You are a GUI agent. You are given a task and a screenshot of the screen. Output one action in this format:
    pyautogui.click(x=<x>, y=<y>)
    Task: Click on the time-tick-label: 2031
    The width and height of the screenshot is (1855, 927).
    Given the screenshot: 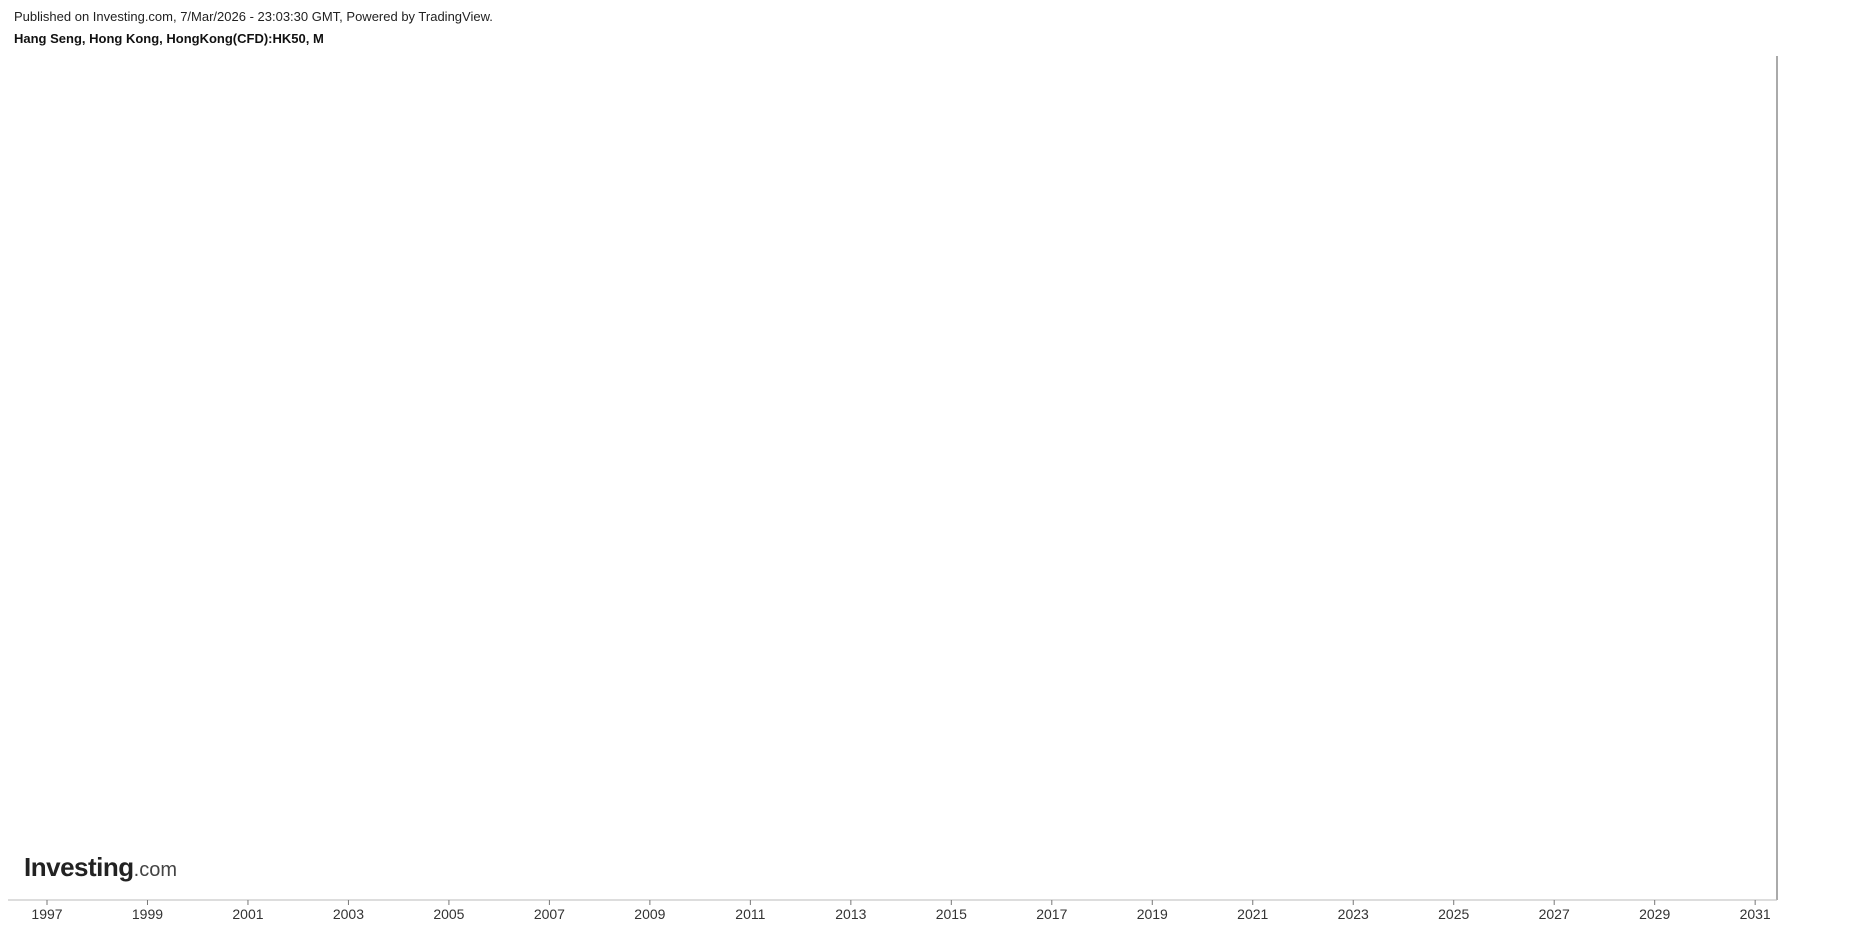 What is the action you would take?
    pyautogui.click(x=1755, y=914)
    